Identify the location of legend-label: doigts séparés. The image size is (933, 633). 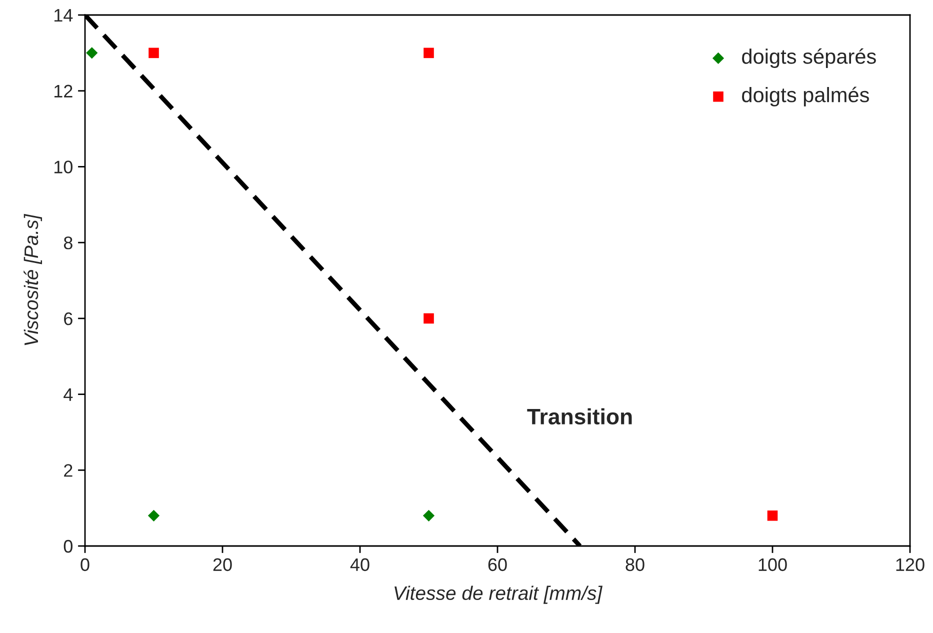
(809, 58).